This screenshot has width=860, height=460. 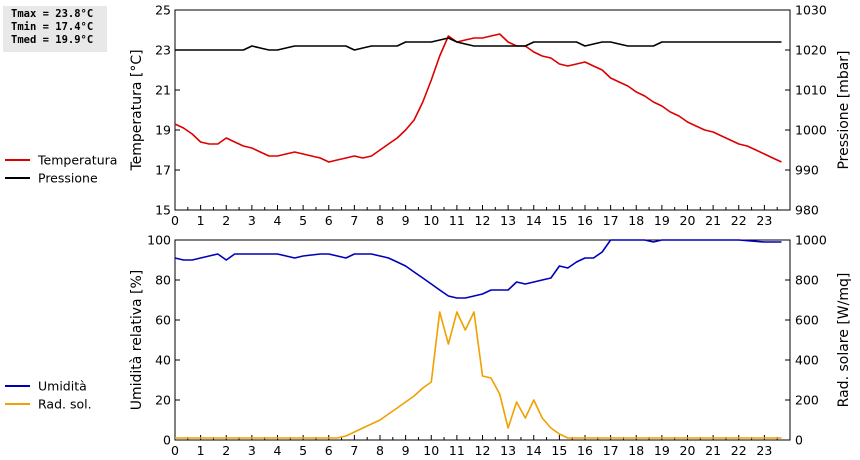 I want to click on top-y2-tick-label: 1020, so click(x=811, y=50).